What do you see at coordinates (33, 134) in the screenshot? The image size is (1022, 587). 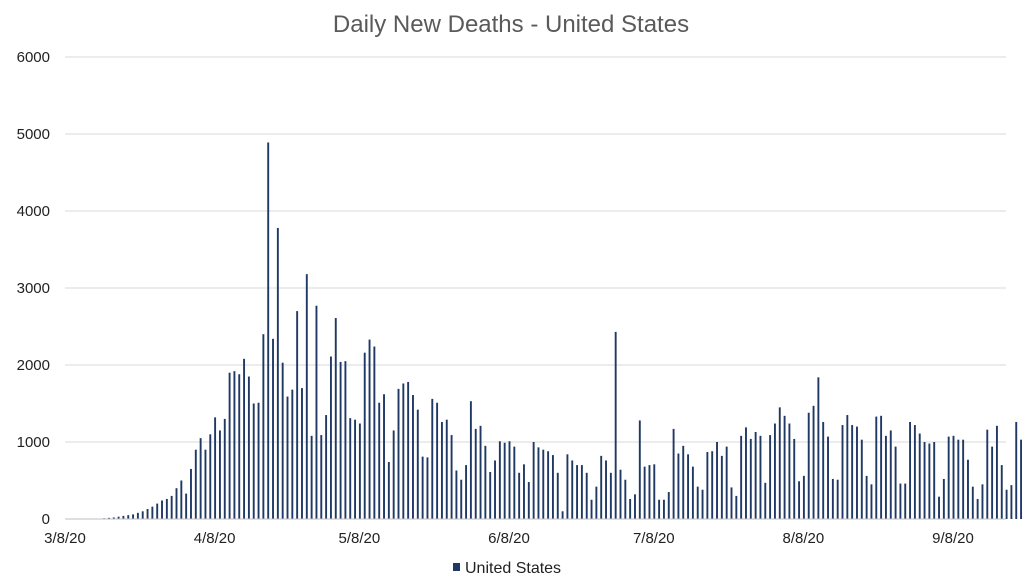 I see `y-tick-label: 5000` at bounding box center [33, 134].